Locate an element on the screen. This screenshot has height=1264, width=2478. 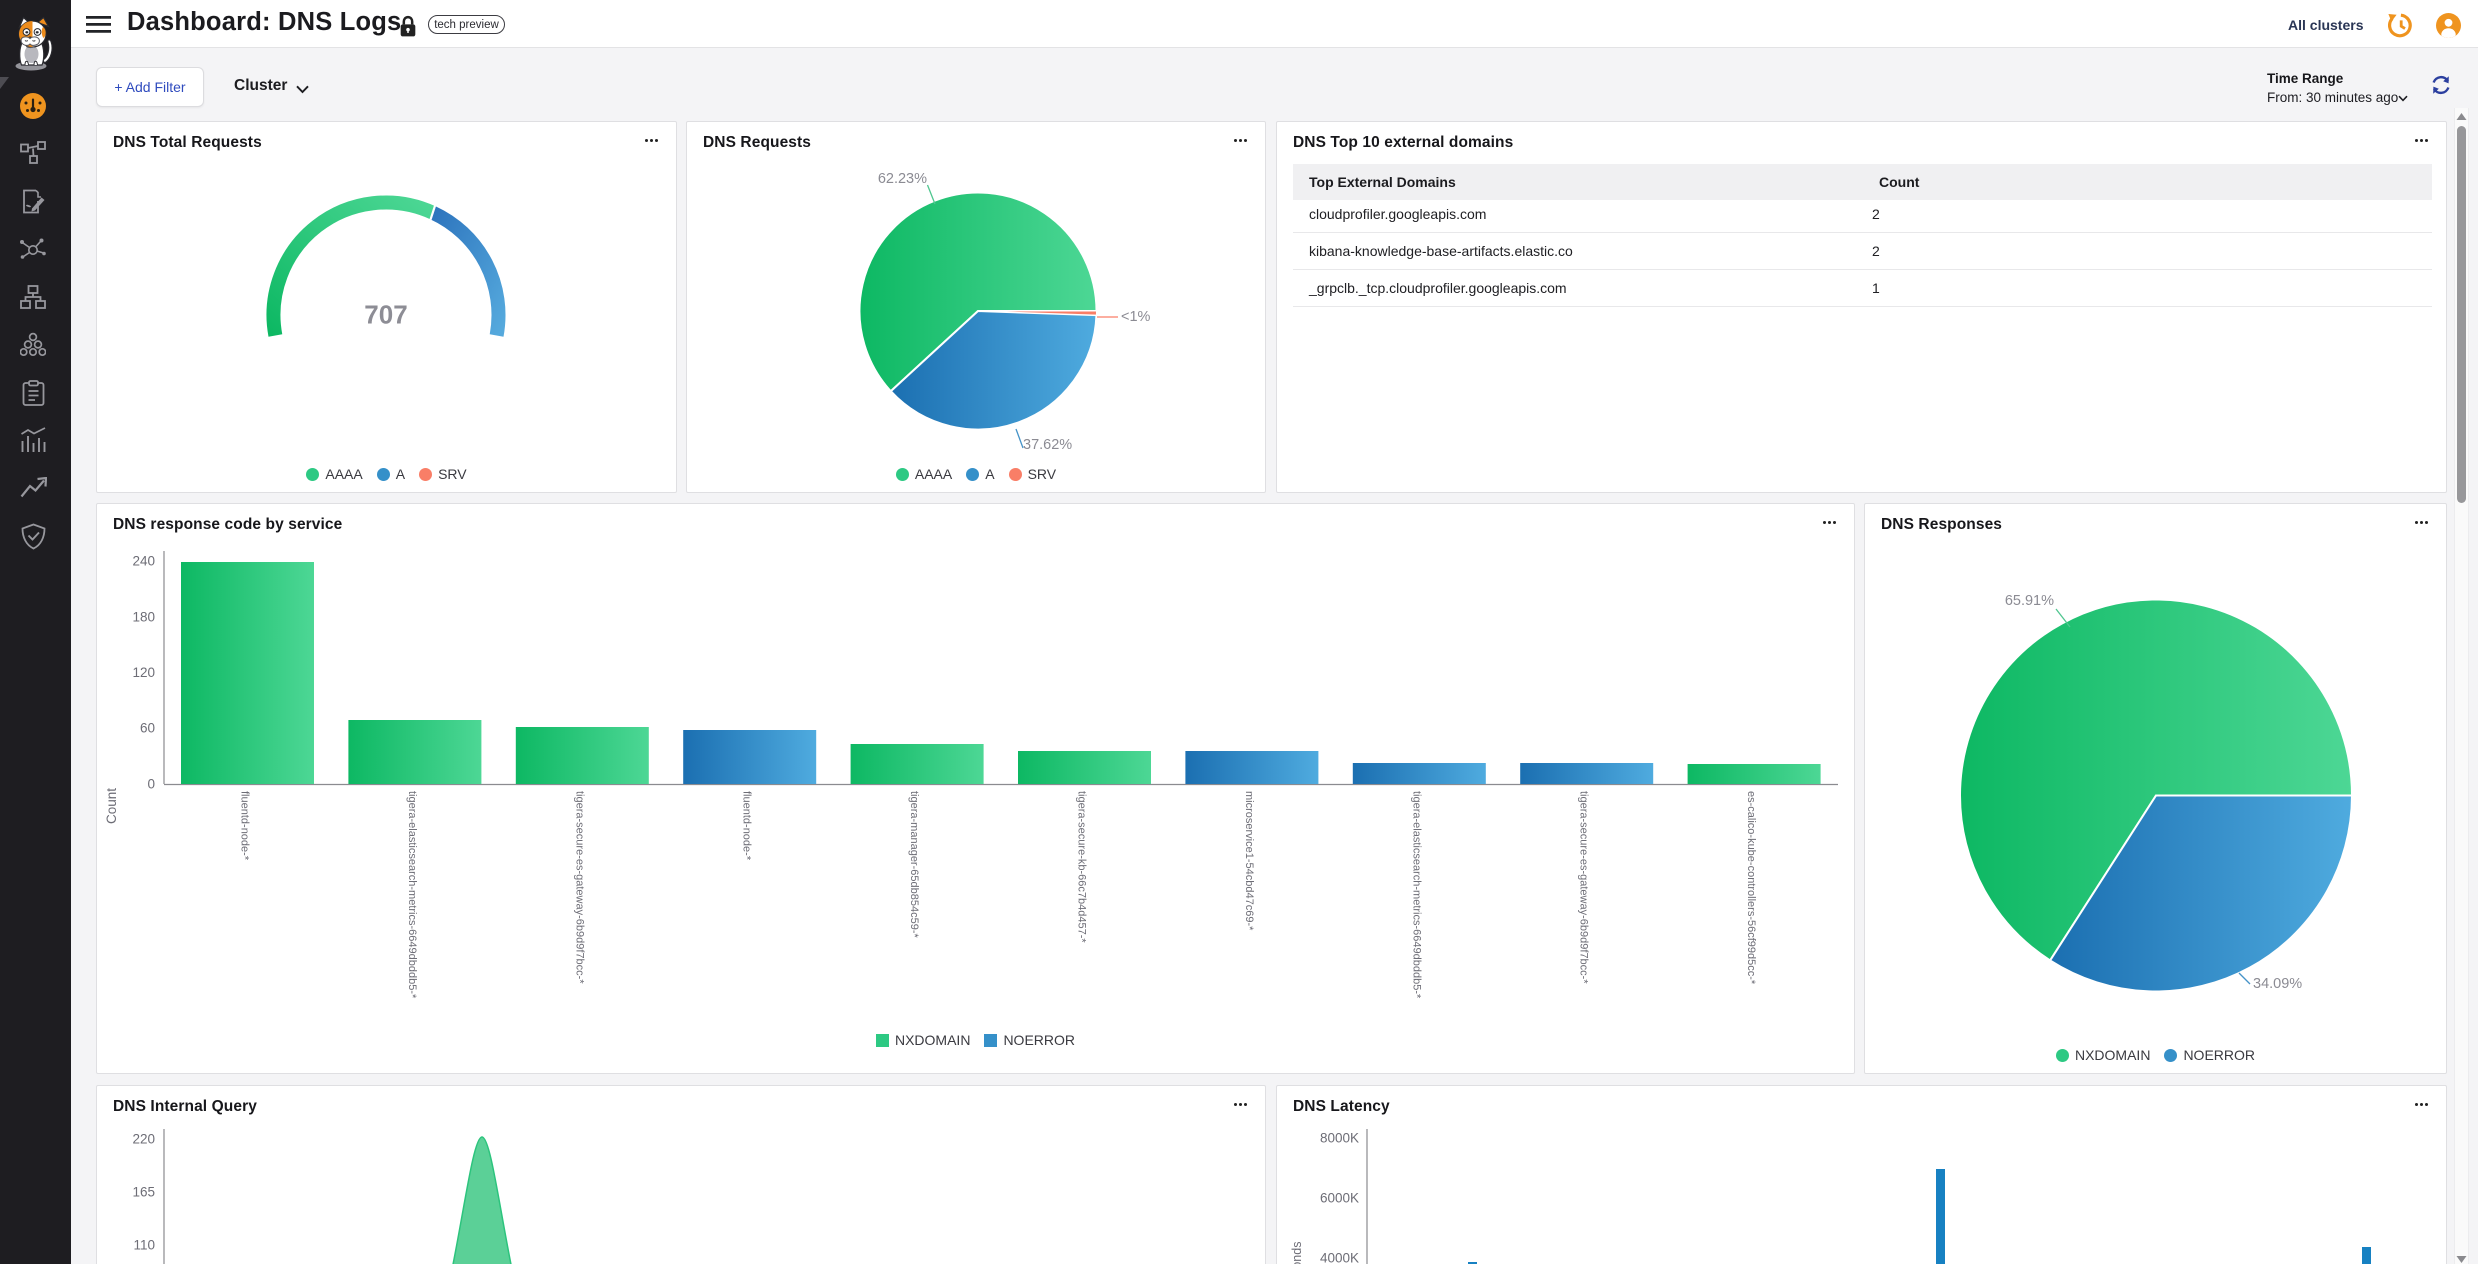
svg-text: 120 is located at coordinates (143, 672).